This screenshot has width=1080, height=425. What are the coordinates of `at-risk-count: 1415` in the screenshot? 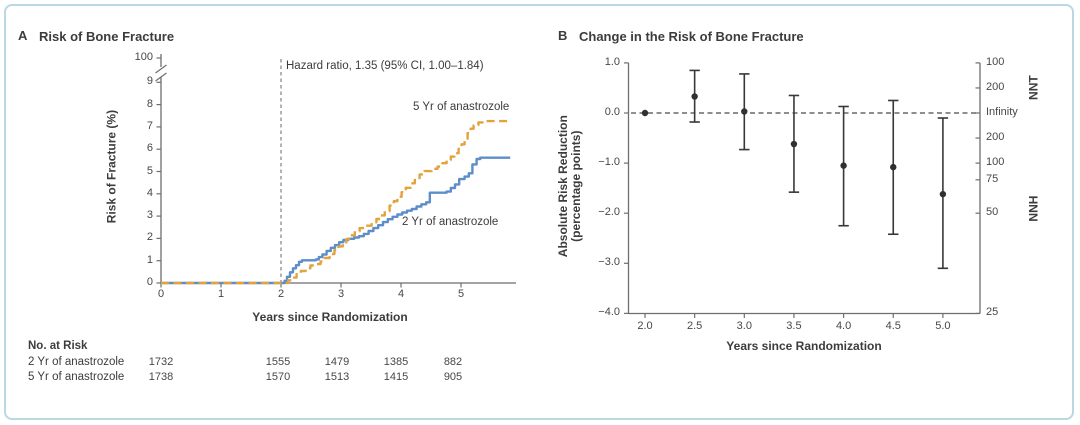 It's located at (396, 377).